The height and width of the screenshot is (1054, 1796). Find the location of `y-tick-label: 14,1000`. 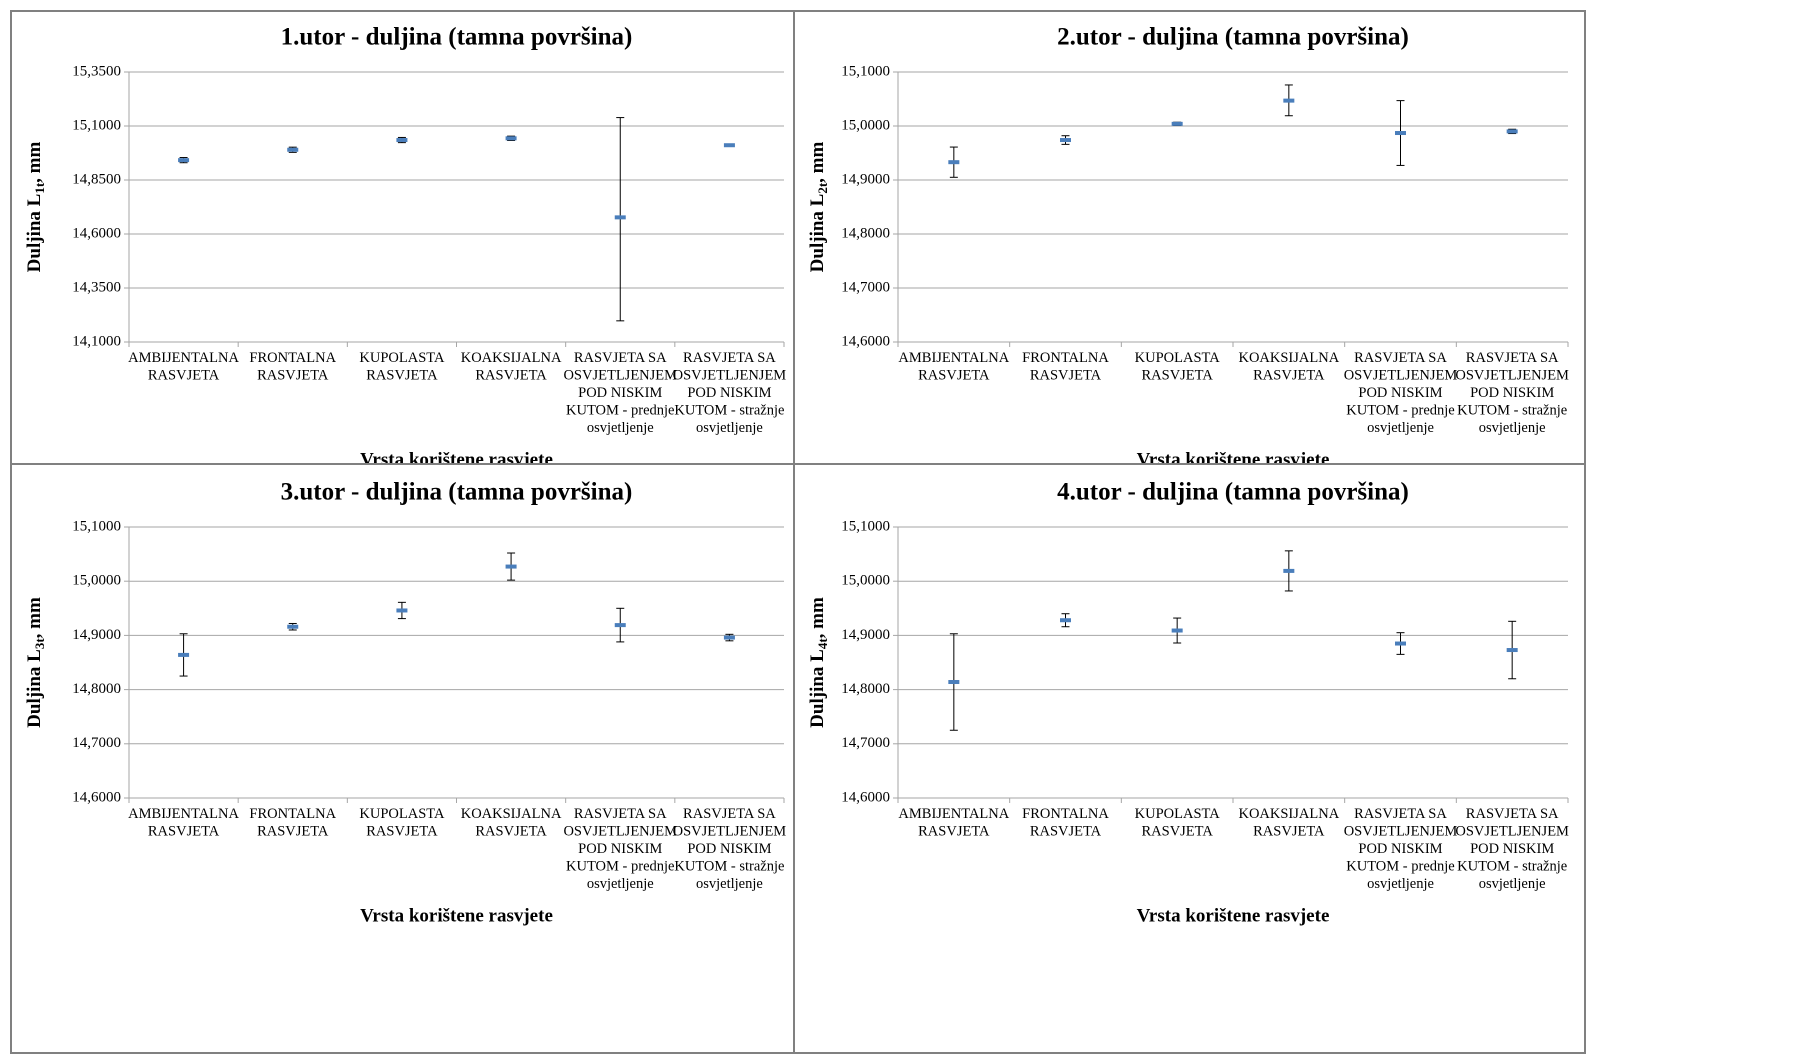

y-tick-label: 14,1000 is located at coordinates (96, 341).